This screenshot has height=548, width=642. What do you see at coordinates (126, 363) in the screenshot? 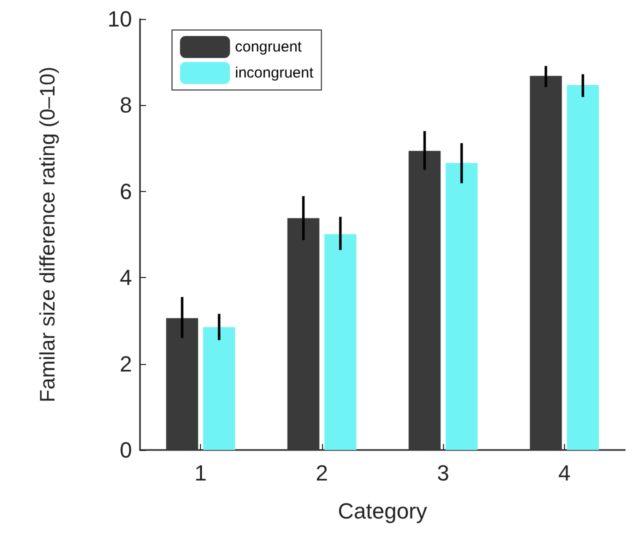
I see `y-tick-label: 2` at bounding box center [126, 363].